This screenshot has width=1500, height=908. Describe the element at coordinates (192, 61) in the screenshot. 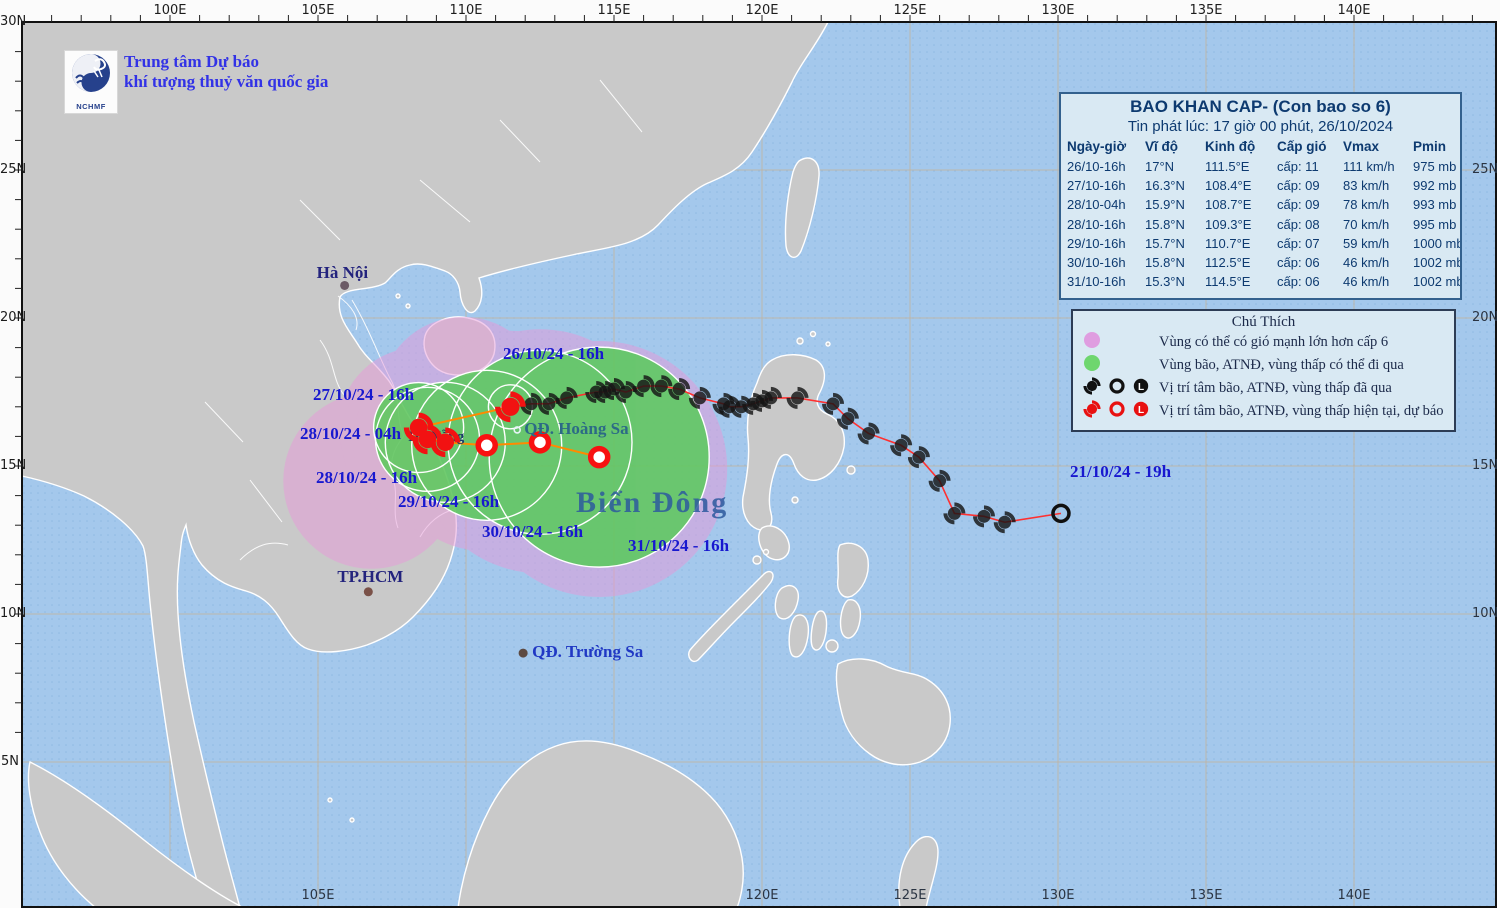

I see `agency-name-line1: Trung tâm Dự báo` at that location.